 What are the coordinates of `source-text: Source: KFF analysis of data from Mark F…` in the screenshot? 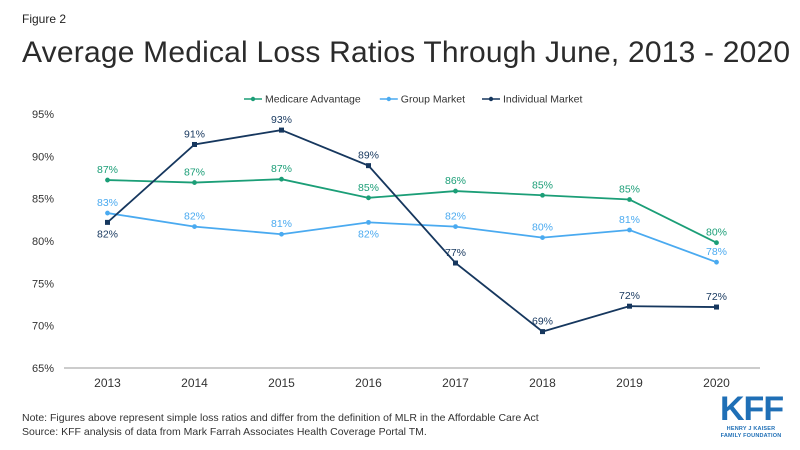 It's located at (224, 432).